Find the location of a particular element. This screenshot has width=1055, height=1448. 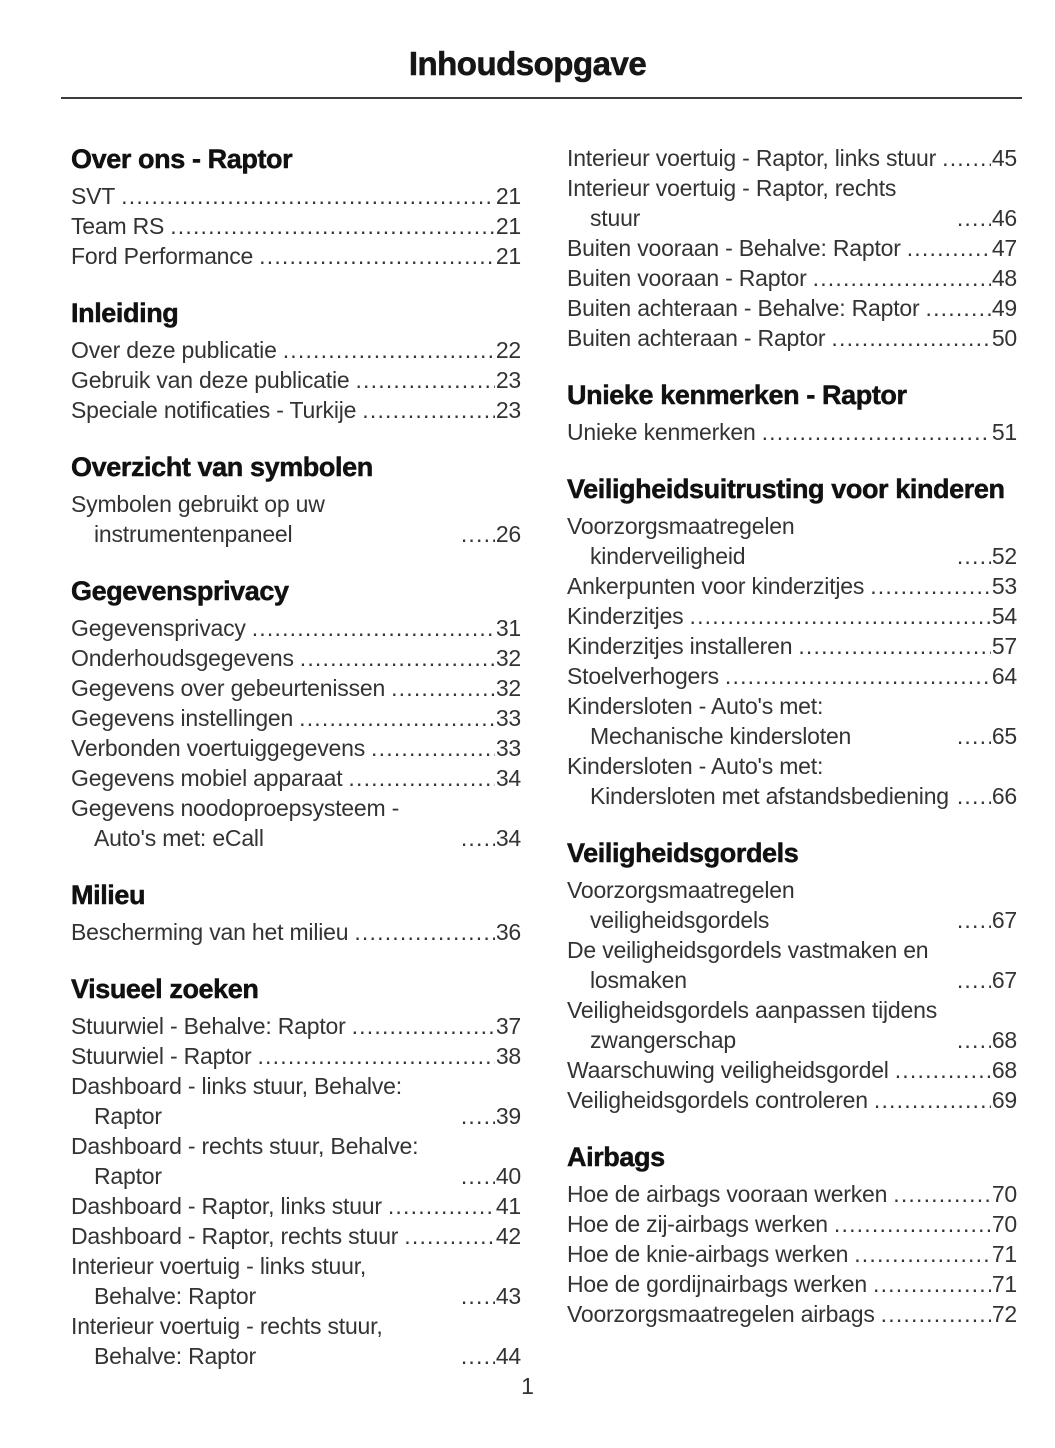

toc-entry-label: Ankerpunten voor kinderzitjes is located at coordinates (716, 586).